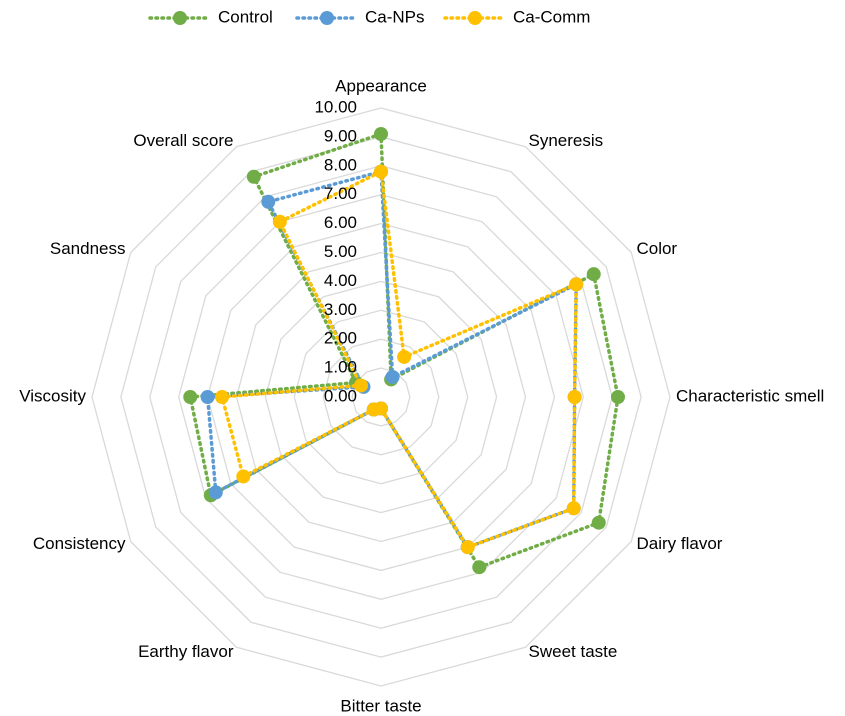  What do you see at coordinates (340, 367) in the screenshot?
I see `y-tick-label: 1.00` at bounding box center [340, 367].